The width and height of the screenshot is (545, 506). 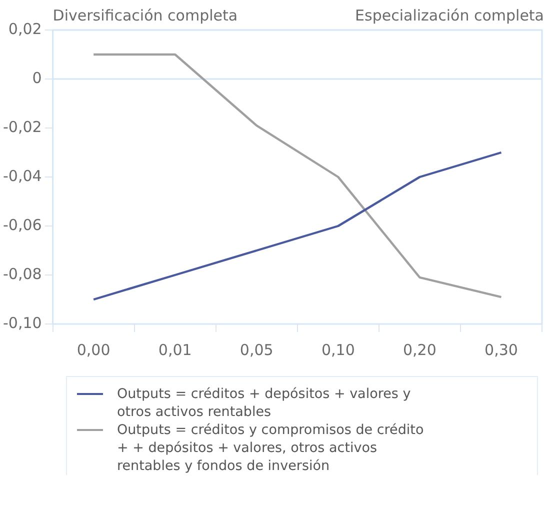 What do you see at coordinates (175, 349) in the screenshot?
I see `x-tick-label: 0,01` at bounding box center [175, 349].